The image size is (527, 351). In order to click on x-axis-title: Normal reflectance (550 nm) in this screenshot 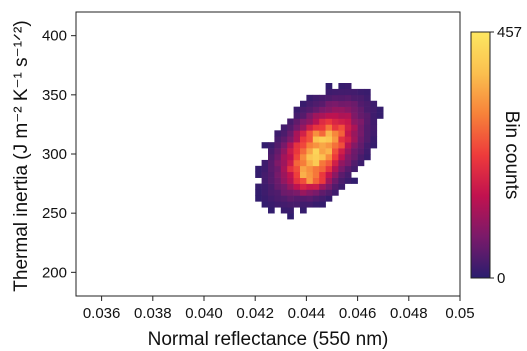, I will do `click(268, 339)`.